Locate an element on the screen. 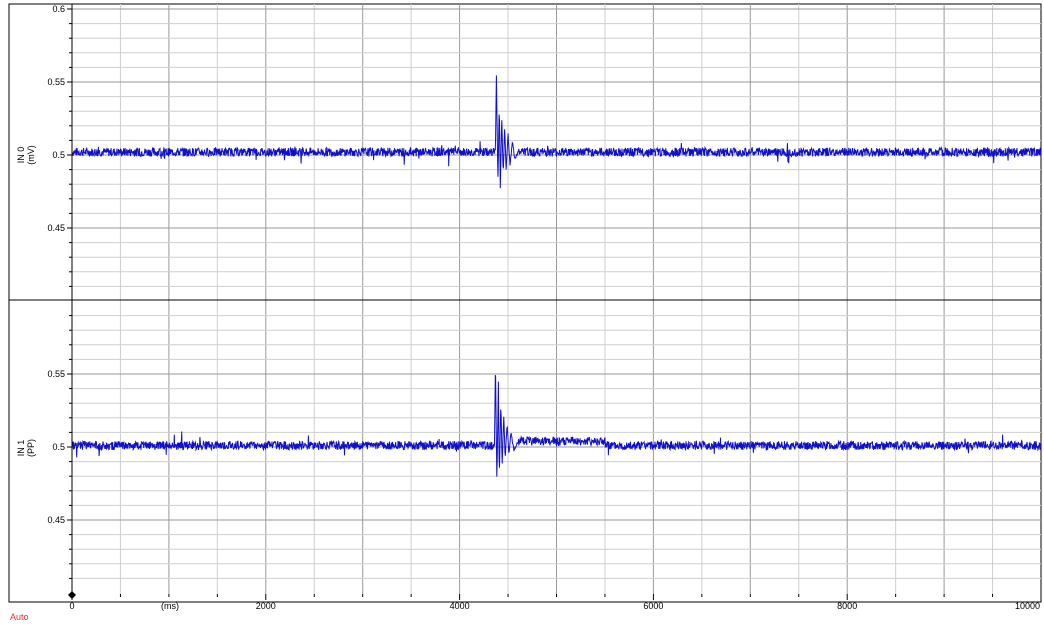  time-cursor-marker is located at coordinates (72, 595).